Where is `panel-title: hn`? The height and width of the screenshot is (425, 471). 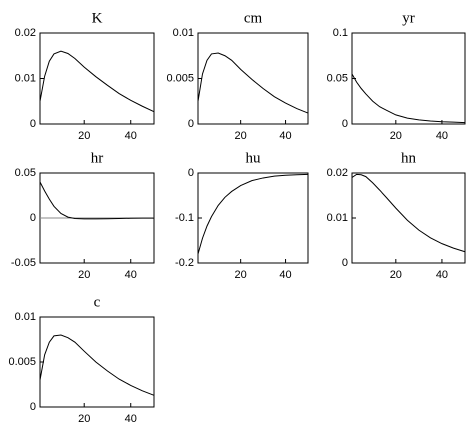 panel-title: hn is located at coordinates (409, 158).